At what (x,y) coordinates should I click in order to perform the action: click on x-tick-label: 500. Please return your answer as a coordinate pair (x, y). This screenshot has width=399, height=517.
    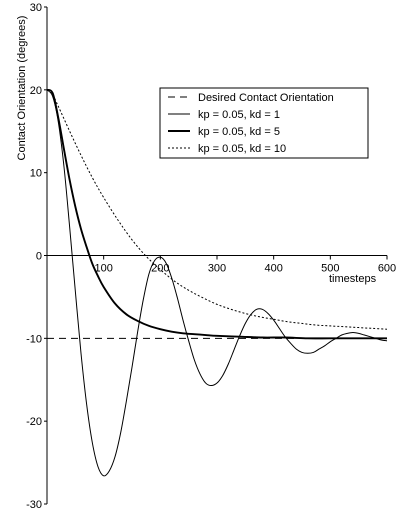
    Looking at the image, I should click on (330, 269).